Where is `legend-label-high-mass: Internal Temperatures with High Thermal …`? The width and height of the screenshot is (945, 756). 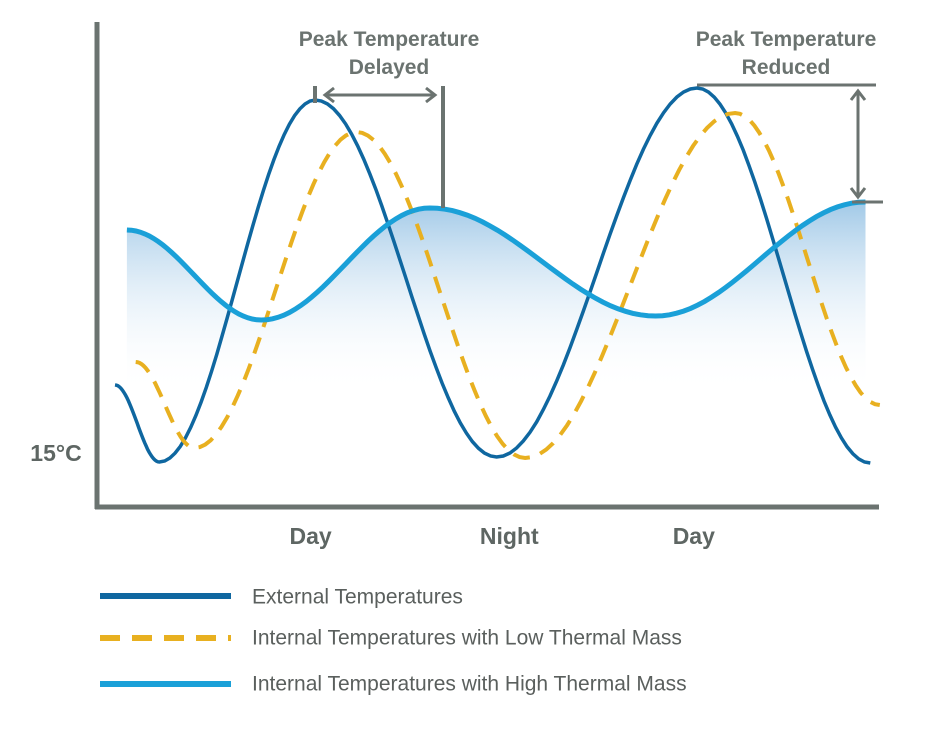
legend-label-high-mass: Internal Temperatures with High Thermal … is located at coordinates (469, 684).